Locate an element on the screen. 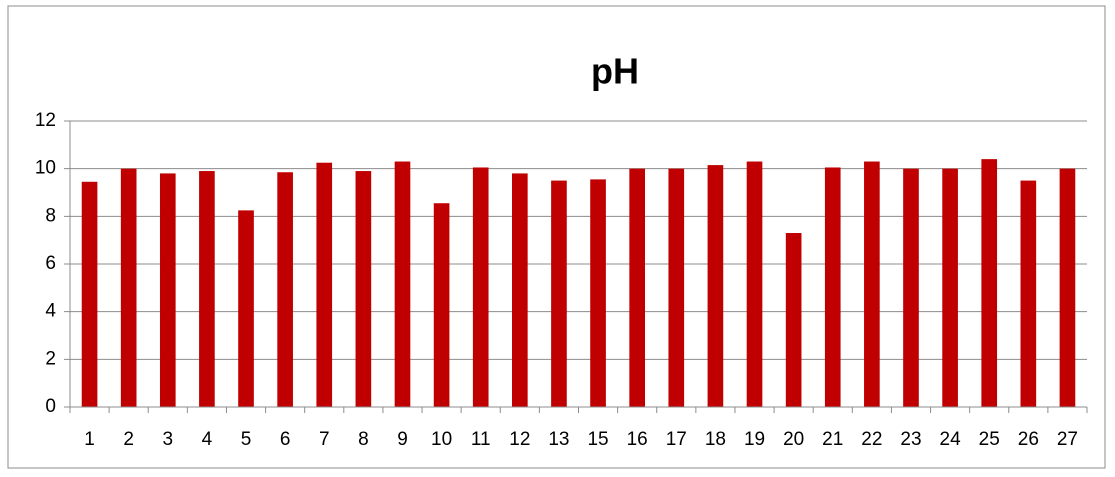 The image size is (1115, 477). y-tick-label: 0 is located at coordinates (50, 406).